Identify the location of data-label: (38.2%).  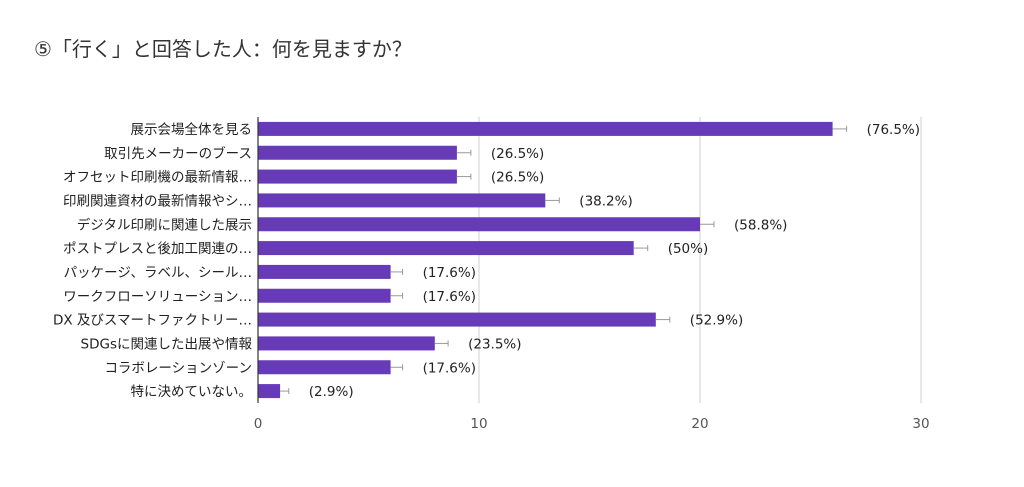
(605, 201).